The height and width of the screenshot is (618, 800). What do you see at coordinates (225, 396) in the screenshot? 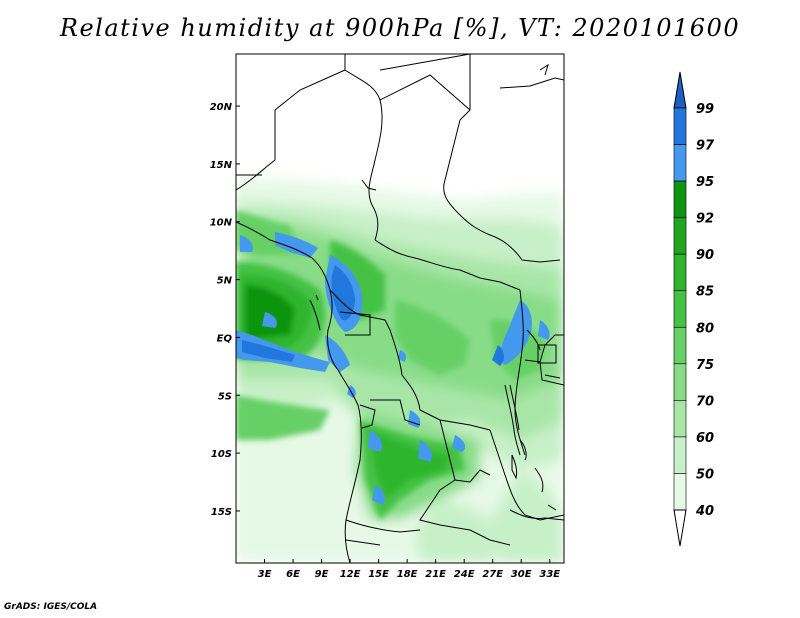
I see `lat-tick-label: 5S` at bounding box center [225, 396].